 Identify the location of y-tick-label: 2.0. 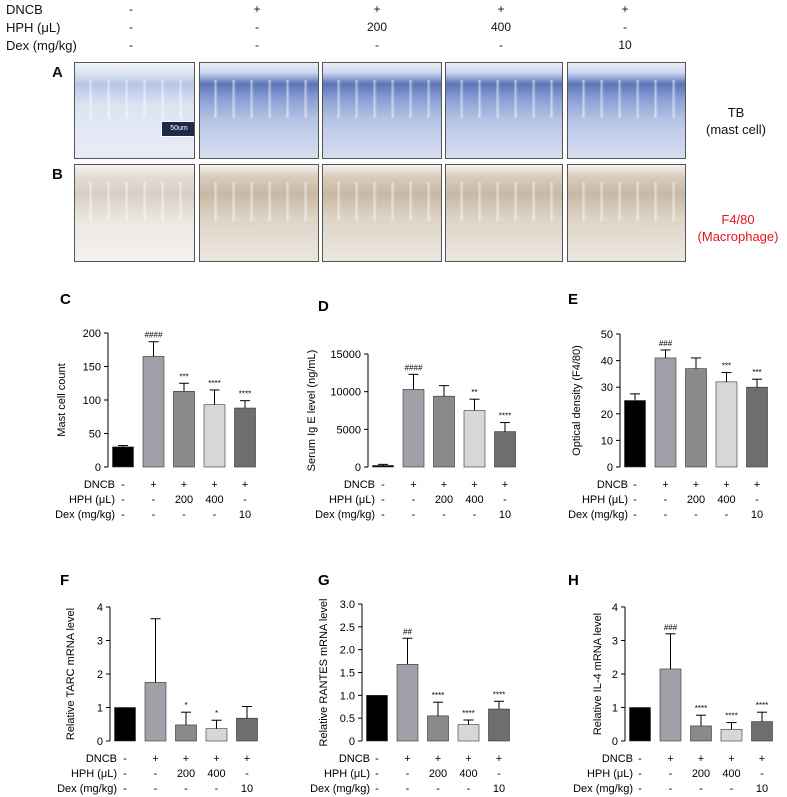
(347, 651).